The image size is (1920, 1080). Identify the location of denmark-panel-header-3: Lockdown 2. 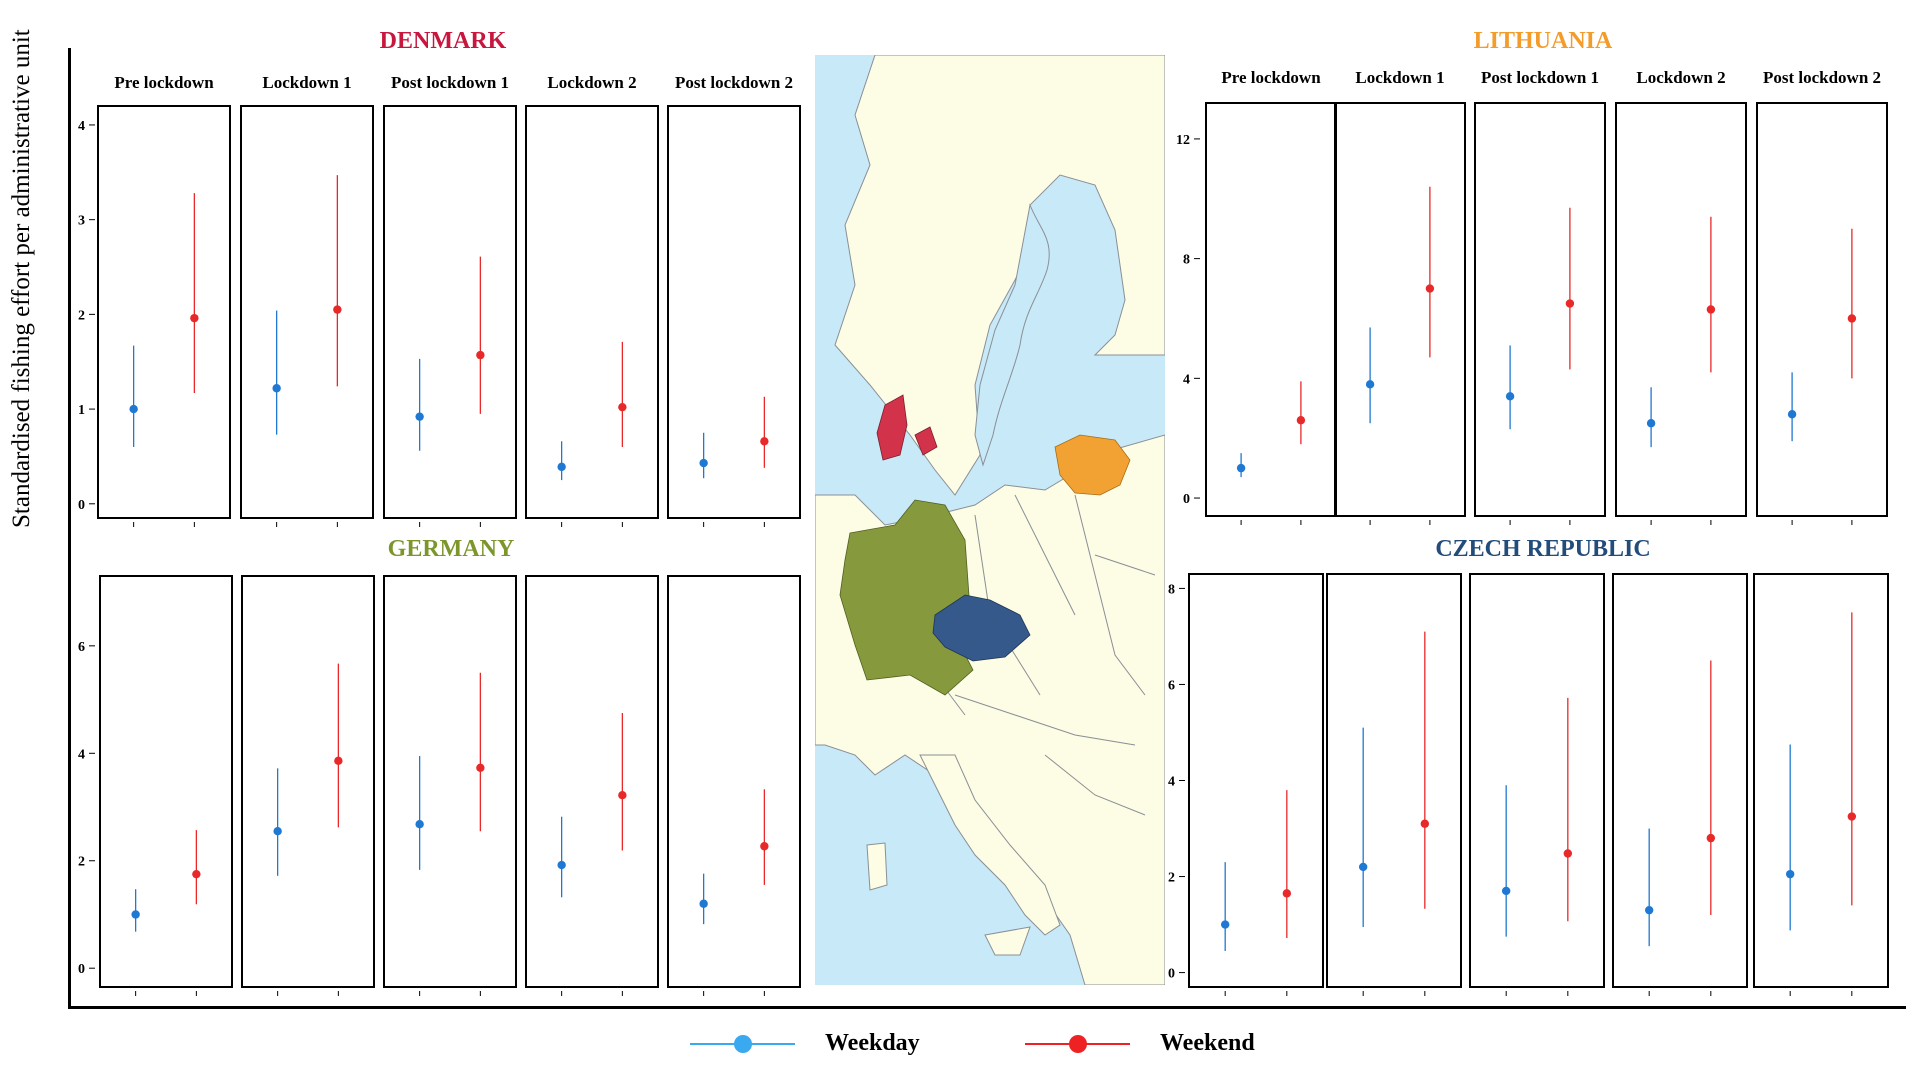
(591, 82).